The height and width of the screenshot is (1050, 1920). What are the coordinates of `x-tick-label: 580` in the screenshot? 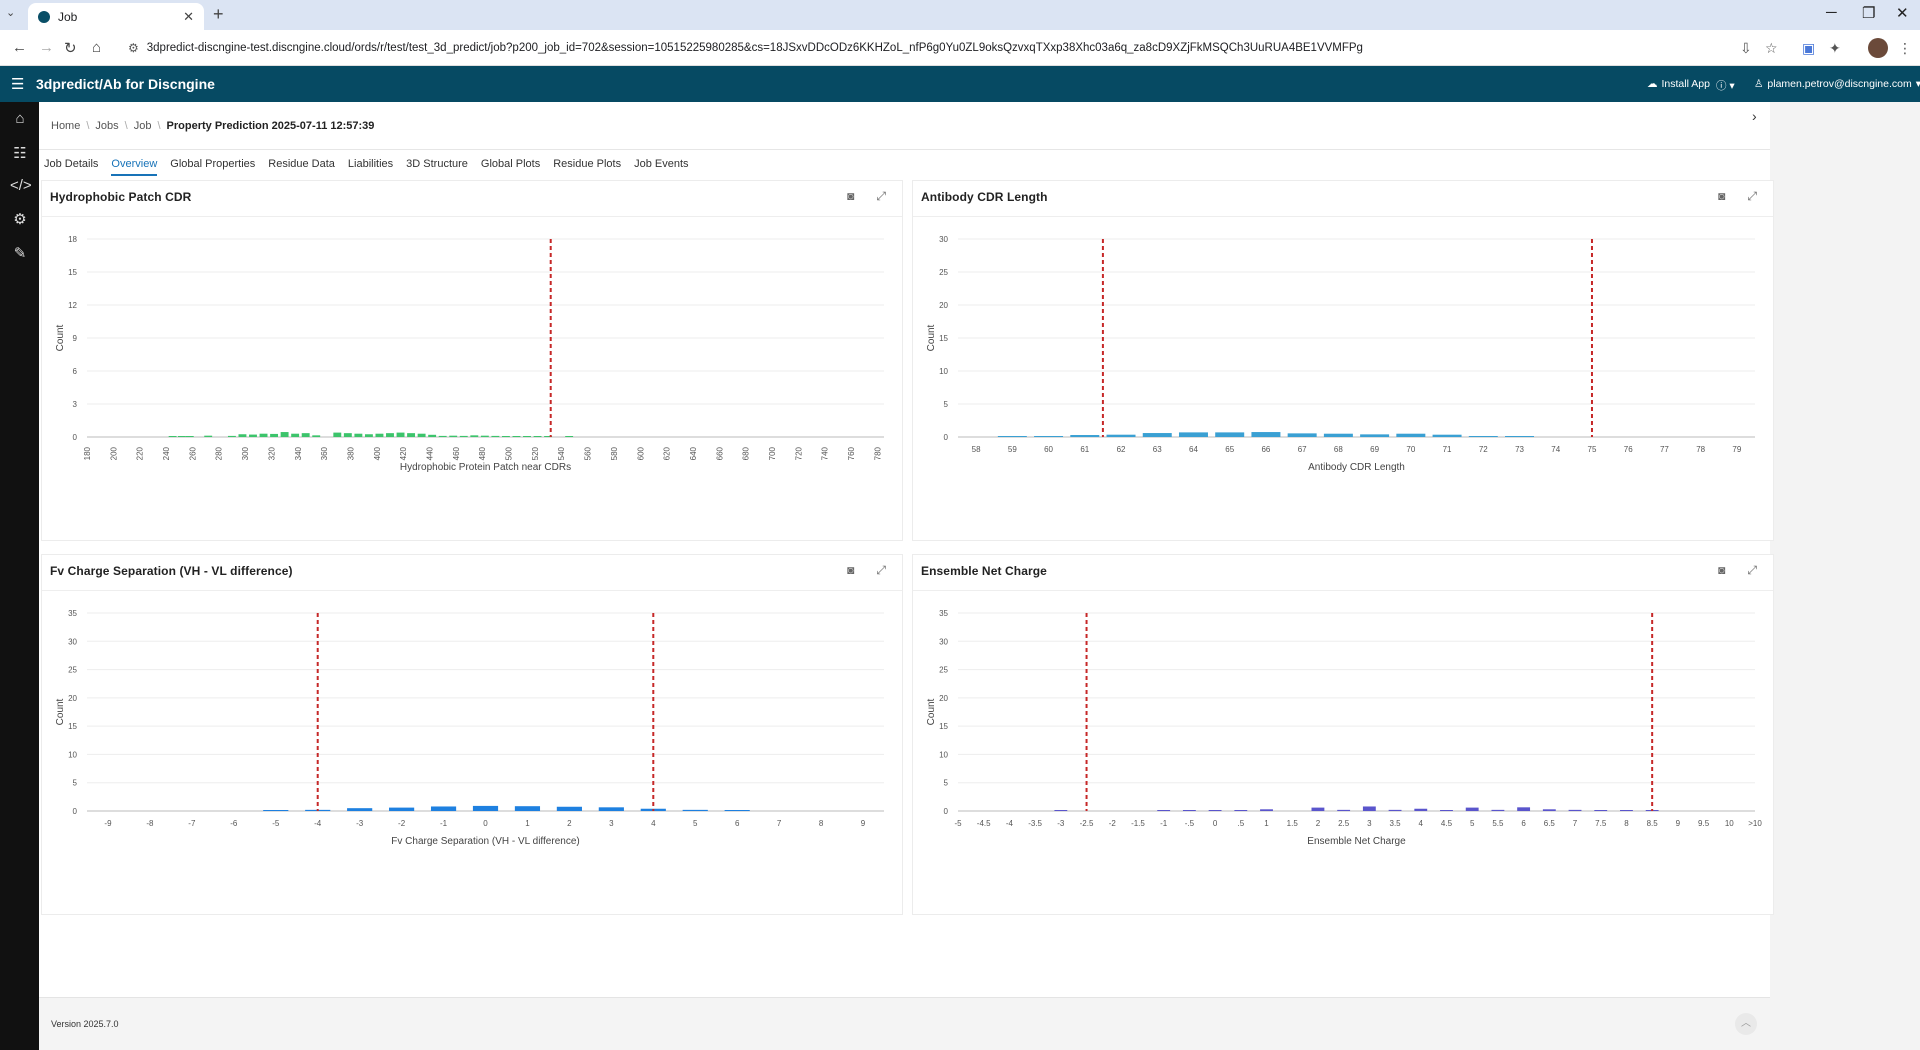 It's located at (614, 453).